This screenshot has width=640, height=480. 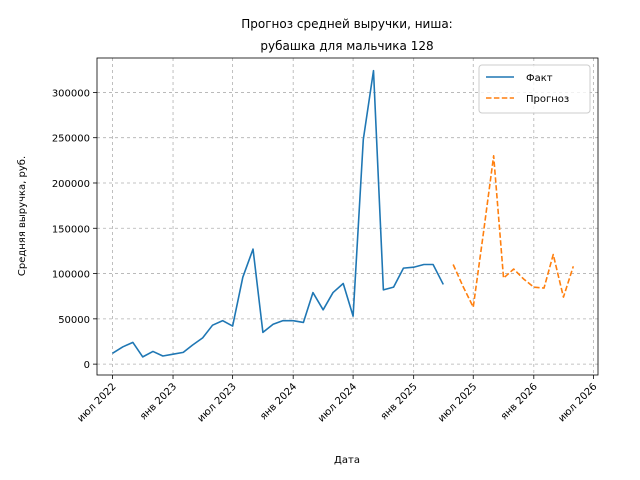 I want to click on y-tick-label: 250000, so click(x=71, y=139).